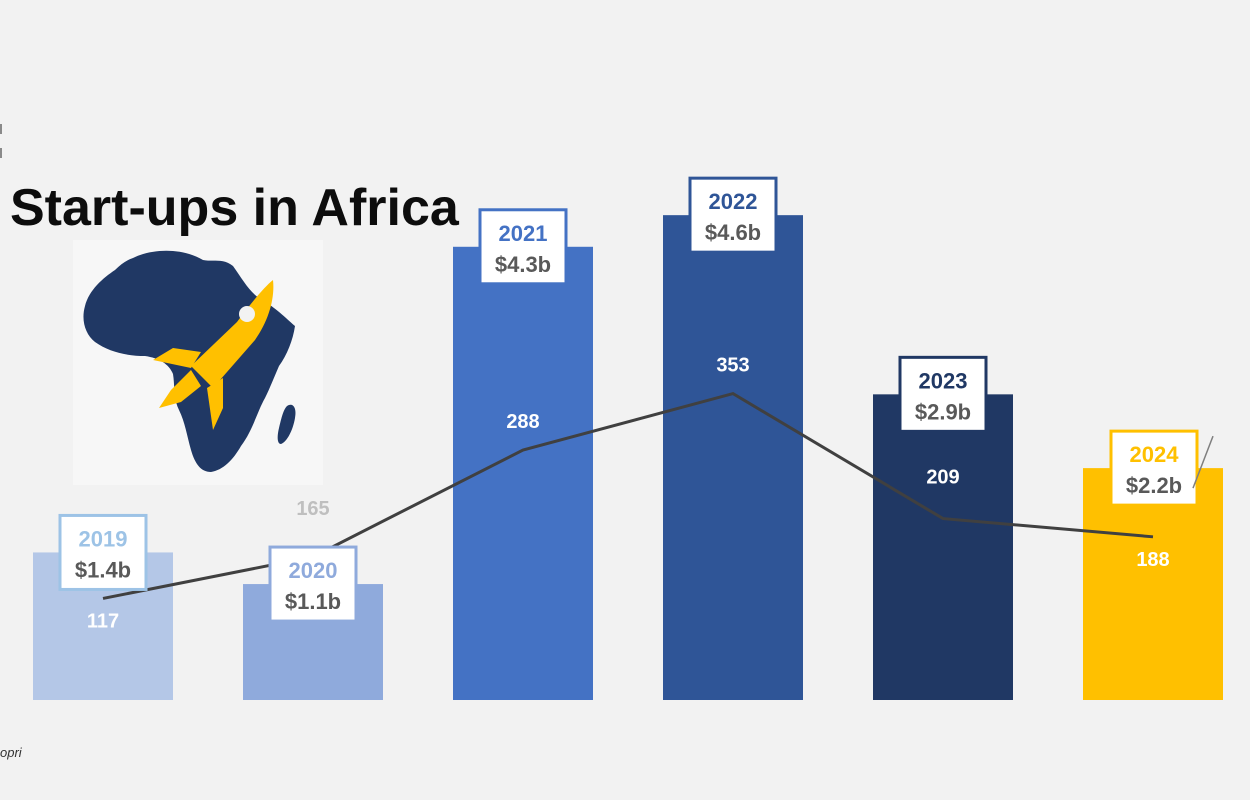 The width and height of the screenshot is (1250, 800). I want to click on bar-label-frame-2022, so click(733, 215).